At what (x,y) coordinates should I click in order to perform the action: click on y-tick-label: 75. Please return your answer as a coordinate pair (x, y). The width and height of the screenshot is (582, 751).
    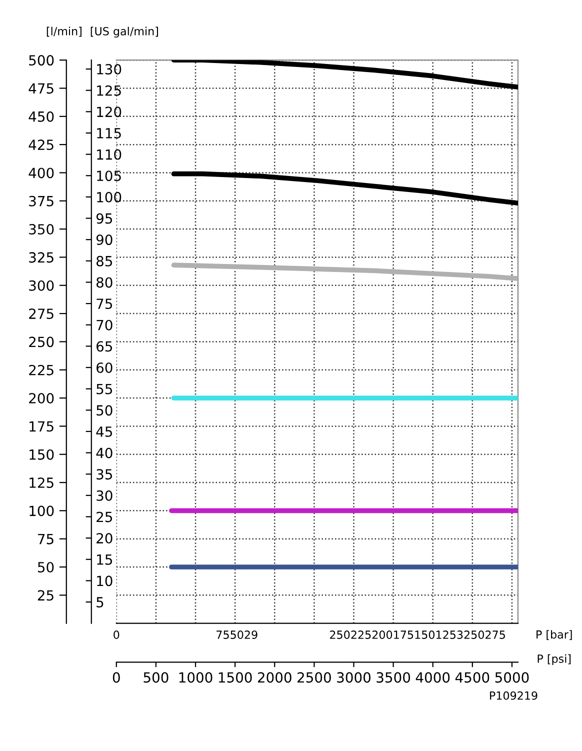
    Looking at the image, I should click on (46, 539).